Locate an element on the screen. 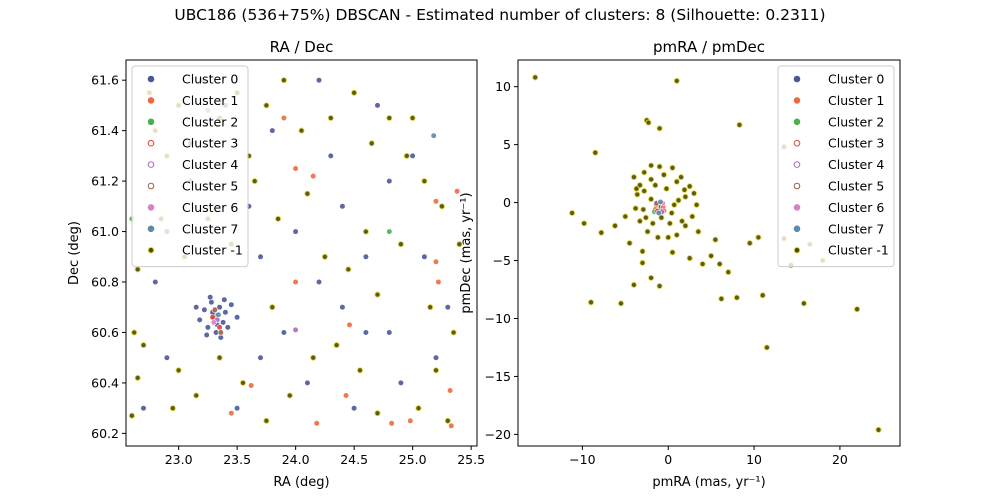 This screenshot has width=1000, height=500. radec-legend-label: Cluster 2 is located at coordinates (210, 121).